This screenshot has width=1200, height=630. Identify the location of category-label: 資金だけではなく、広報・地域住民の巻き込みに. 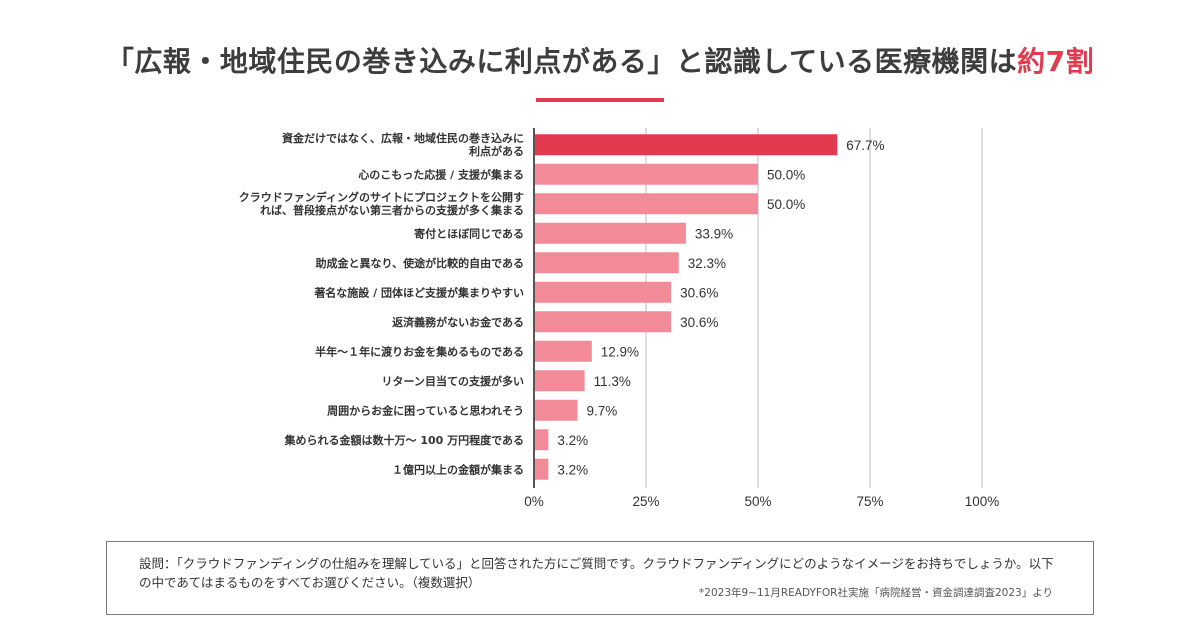
(403, 138).